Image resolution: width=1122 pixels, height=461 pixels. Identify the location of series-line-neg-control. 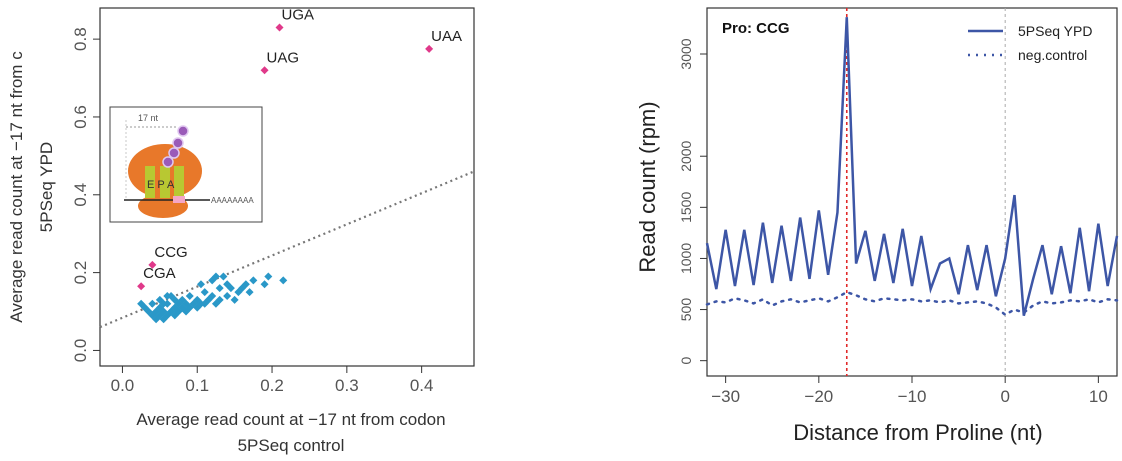
(912, 303).